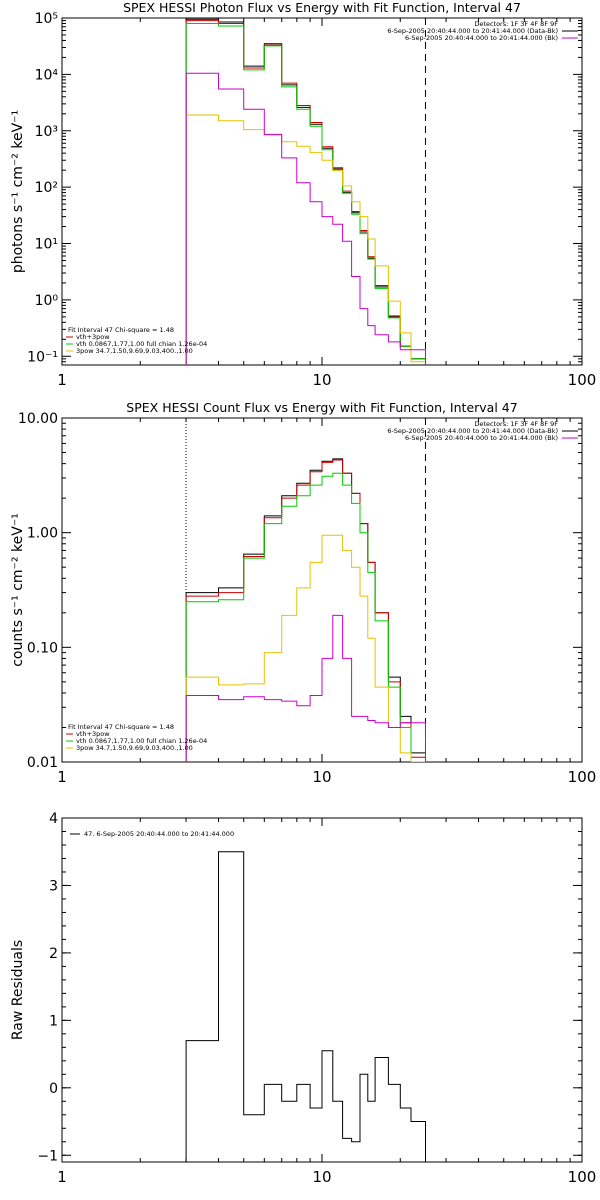 This screenshot has width=600, height=1200. What do you see at coordinates (53, 1021) in the screenshot?
I see `y-tick-label: 1` at bounding box center [53, 1021].